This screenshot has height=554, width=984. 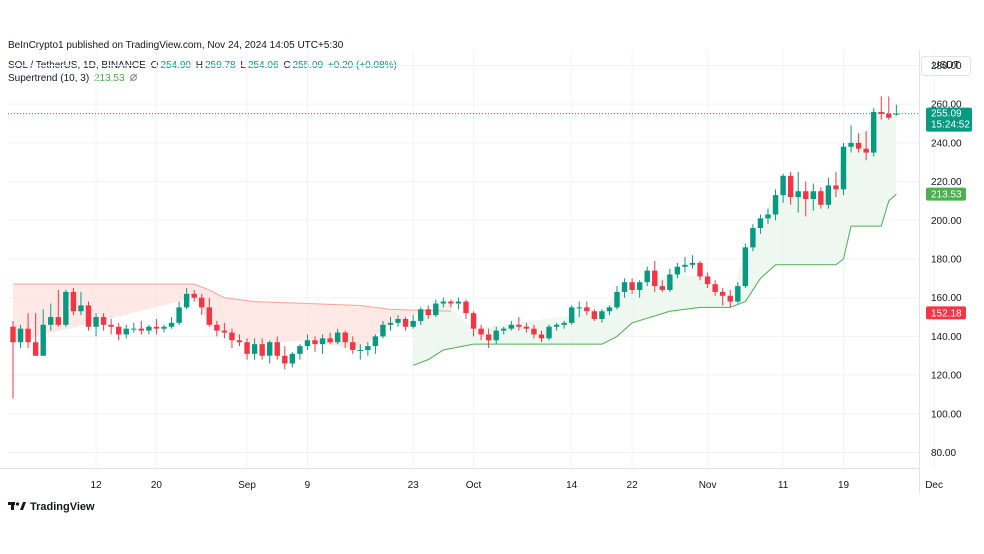 What do you see at coordinates (133, 79) in the screenshot?
I see `eye-off-icon` at bounding box center [133, 79].